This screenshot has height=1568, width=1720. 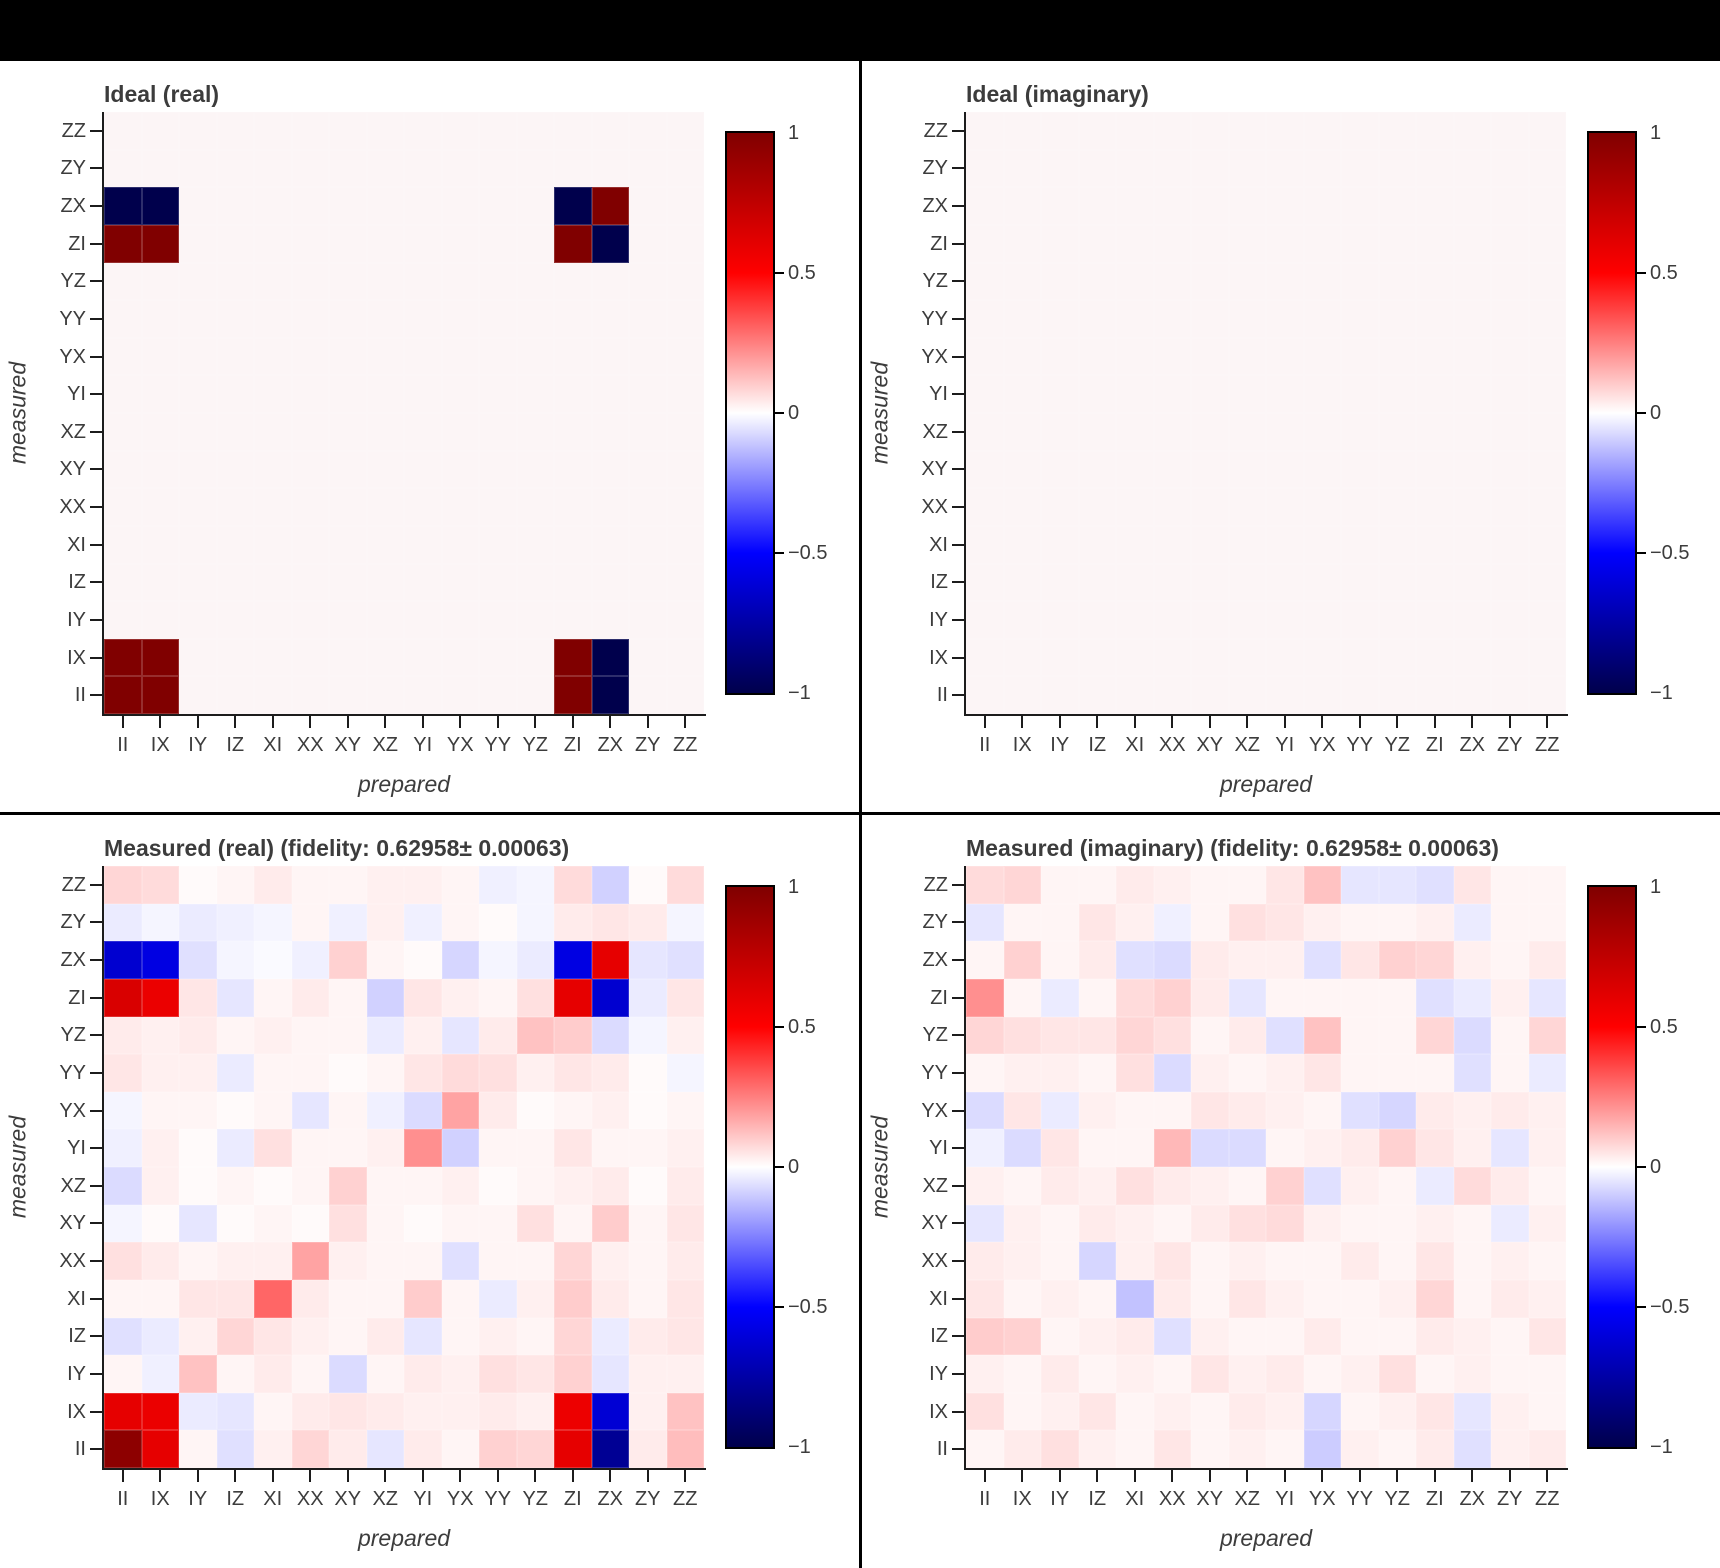 I want to click on colorbar-tick-label: −0.5, so click(x=1670, y=553).